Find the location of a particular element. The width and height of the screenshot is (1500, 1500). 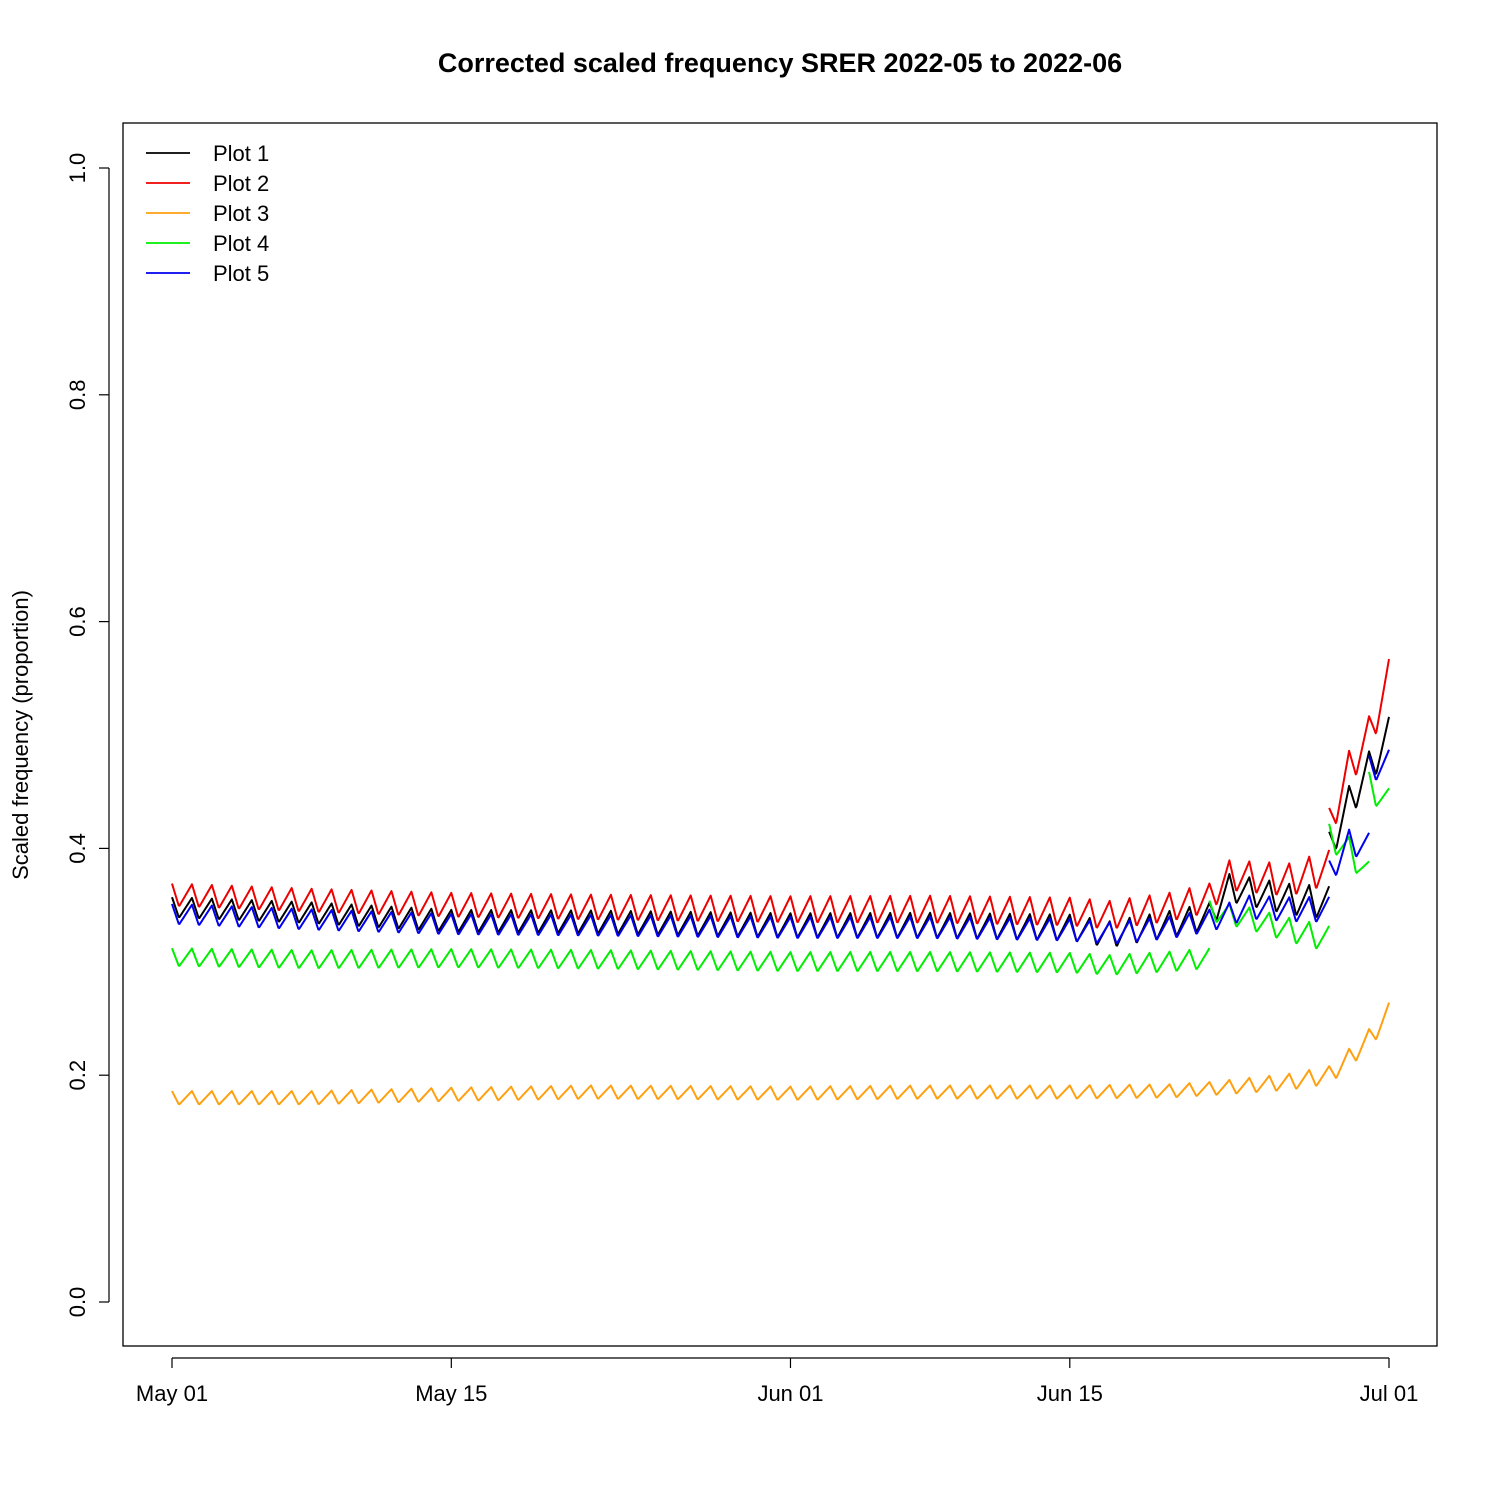

y-tick-label-0-4: 0.4 is located at coordinates (77, 848).